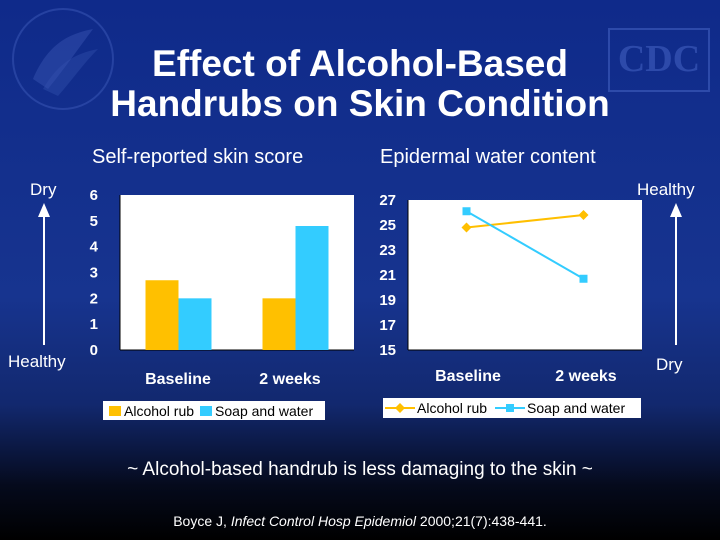 This screenshot has height=540, width=720. What do you see at coordinates (669, 364) in the screenshot?
I see `line-bottom-label: Dry` at bounding box center [669, 364].